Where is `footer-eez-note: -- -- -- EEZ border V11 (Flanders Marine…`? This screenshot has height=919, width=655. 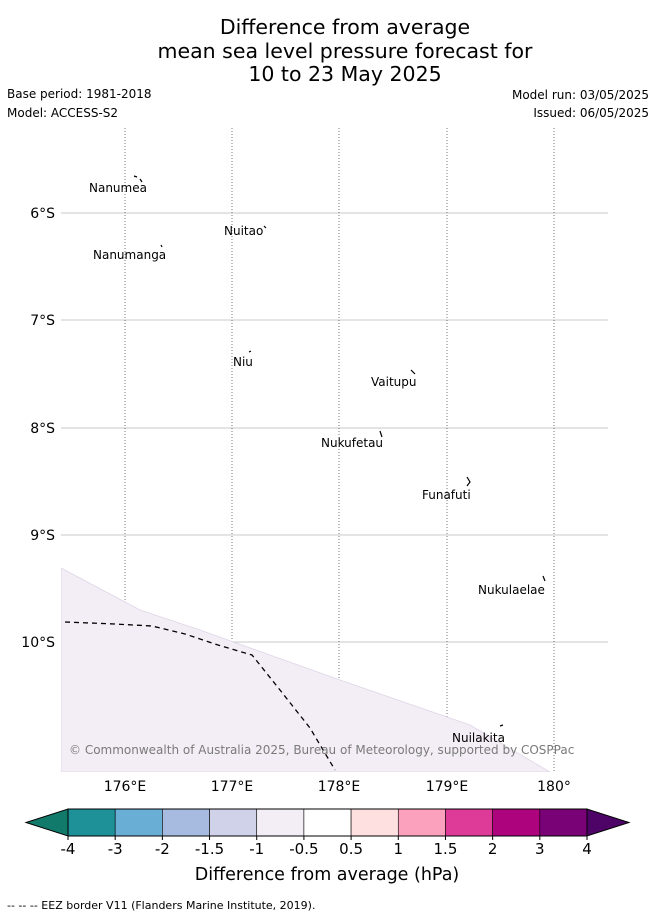
footer-eez-note: -- -- -- EEZ border V11 (Flanders Marine… is located at coordinates (161, 905).